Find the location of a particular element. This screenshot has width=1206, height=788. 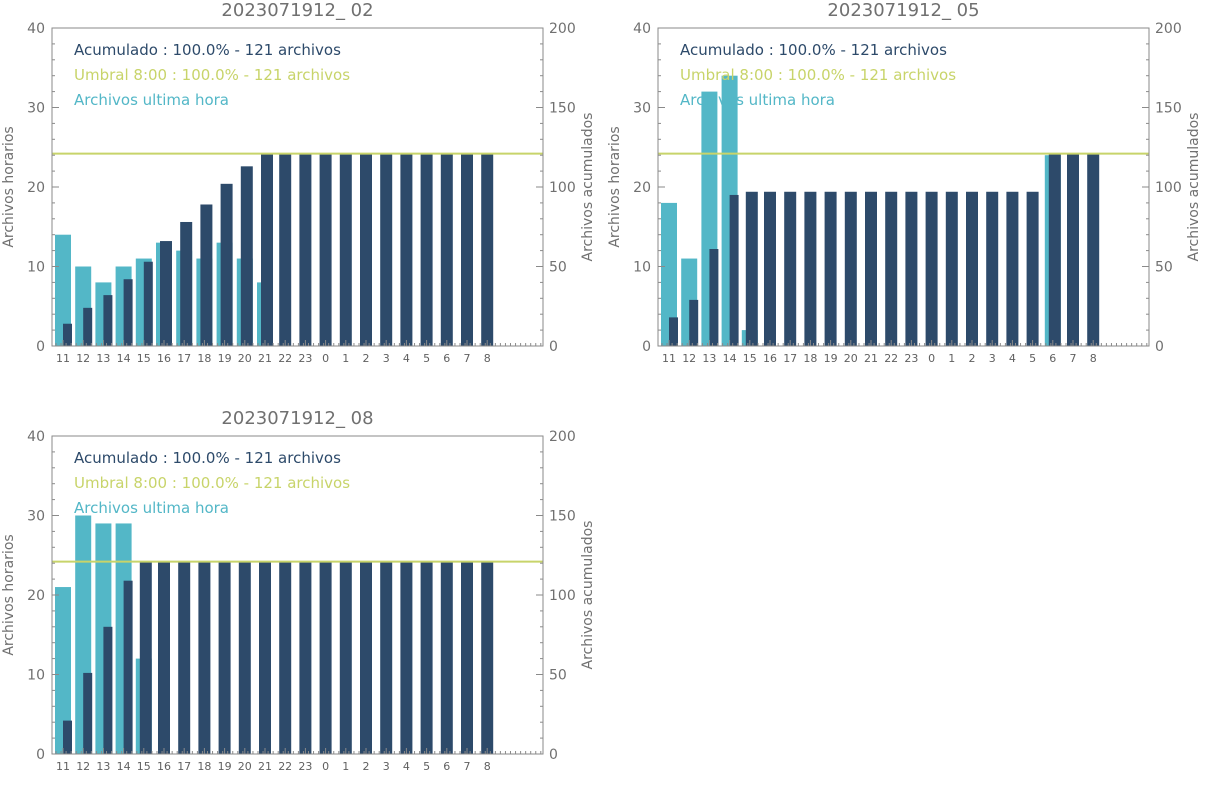

x-tick-label: 4 is located at coordinates (406, 358).